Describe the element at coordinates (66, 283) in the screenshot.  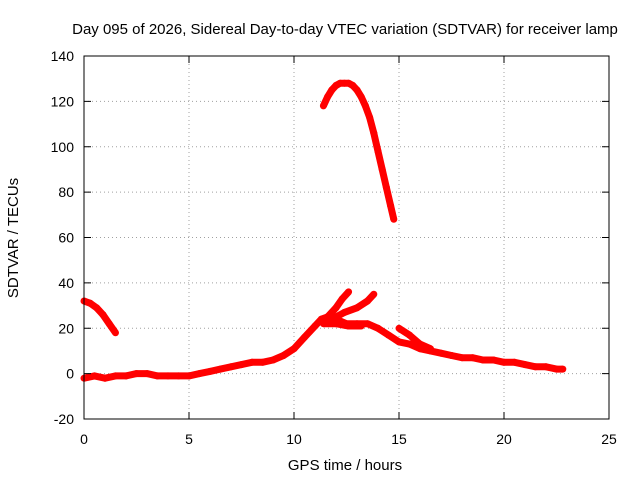
I see `y-tick-label: 40` at that location.